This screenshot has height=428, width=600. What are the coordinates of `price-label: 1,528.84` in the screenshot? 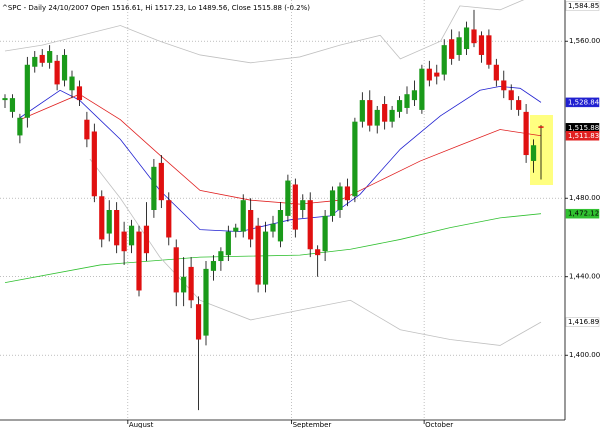 It's located at (584, 102).